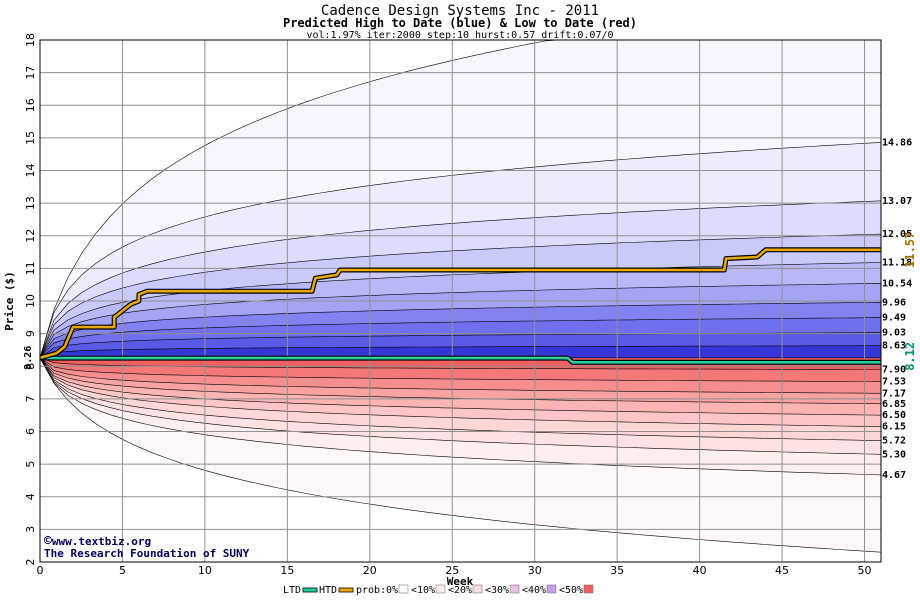  What do you see at coordinates (30, 398) in the screenshot?
I see `y-tick-label: 7` at bounding box center [30, 398].